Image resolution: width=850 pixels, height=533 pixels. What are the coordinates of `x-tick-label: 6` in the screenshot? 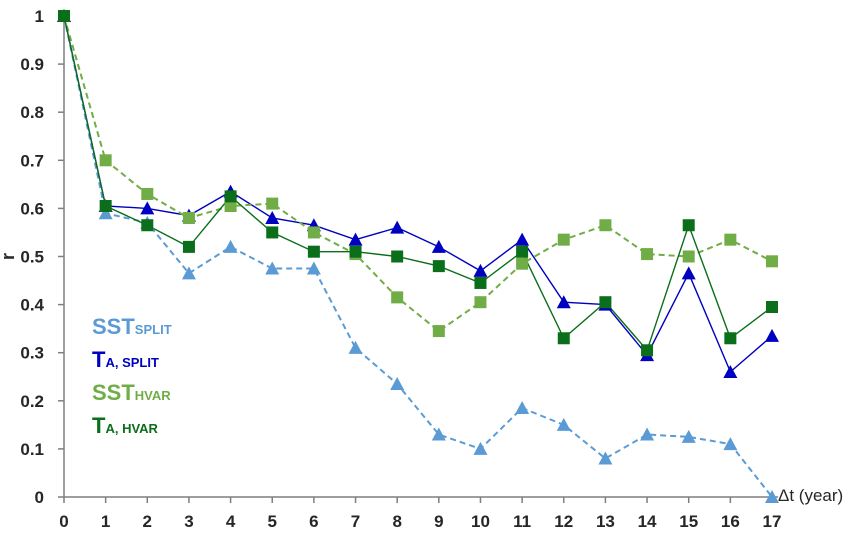 It's located at (313, 521).